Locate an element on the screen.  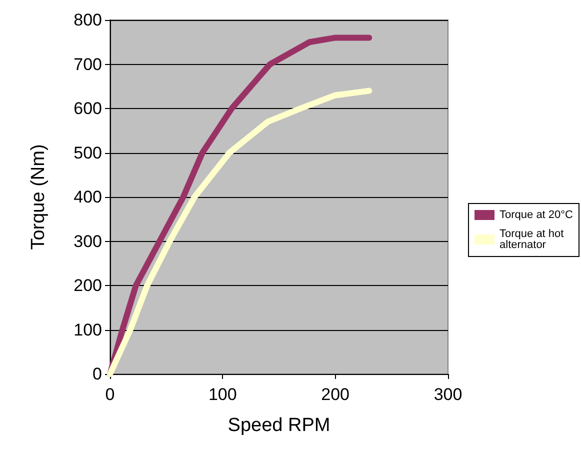
y-tick-label: 600 is located at coordinates (88, 108).